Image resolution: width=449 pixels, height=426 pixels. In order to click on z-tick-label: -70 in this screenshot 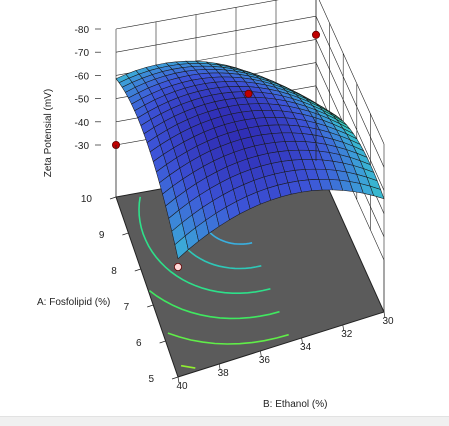, I will do `click(82, 53)`.